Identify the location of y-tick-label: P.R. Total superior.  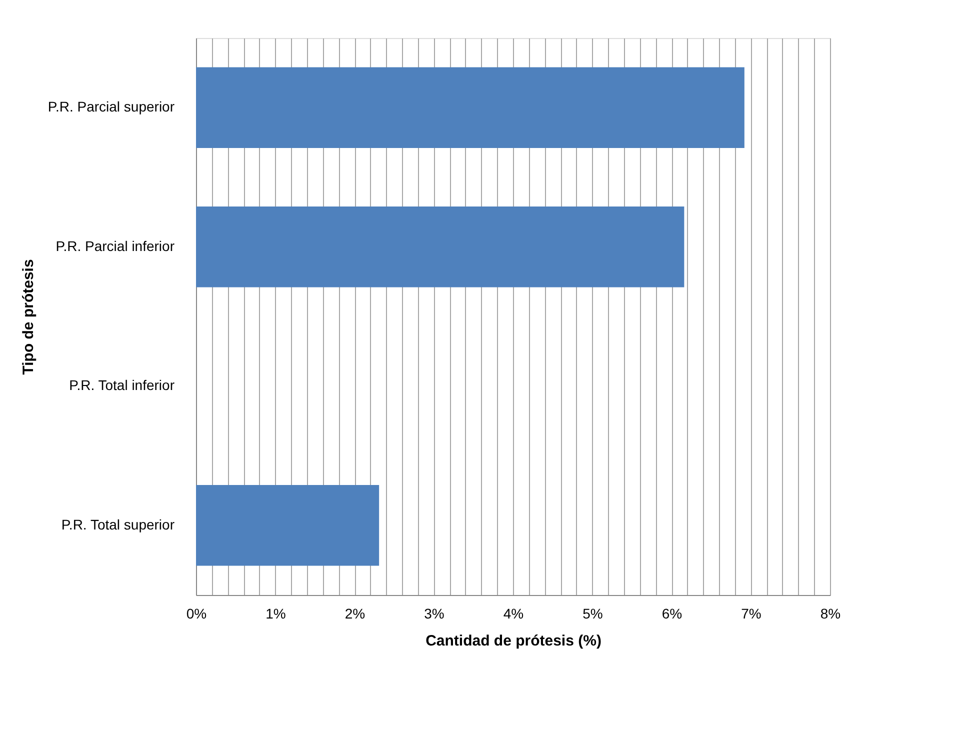
(118, 524).